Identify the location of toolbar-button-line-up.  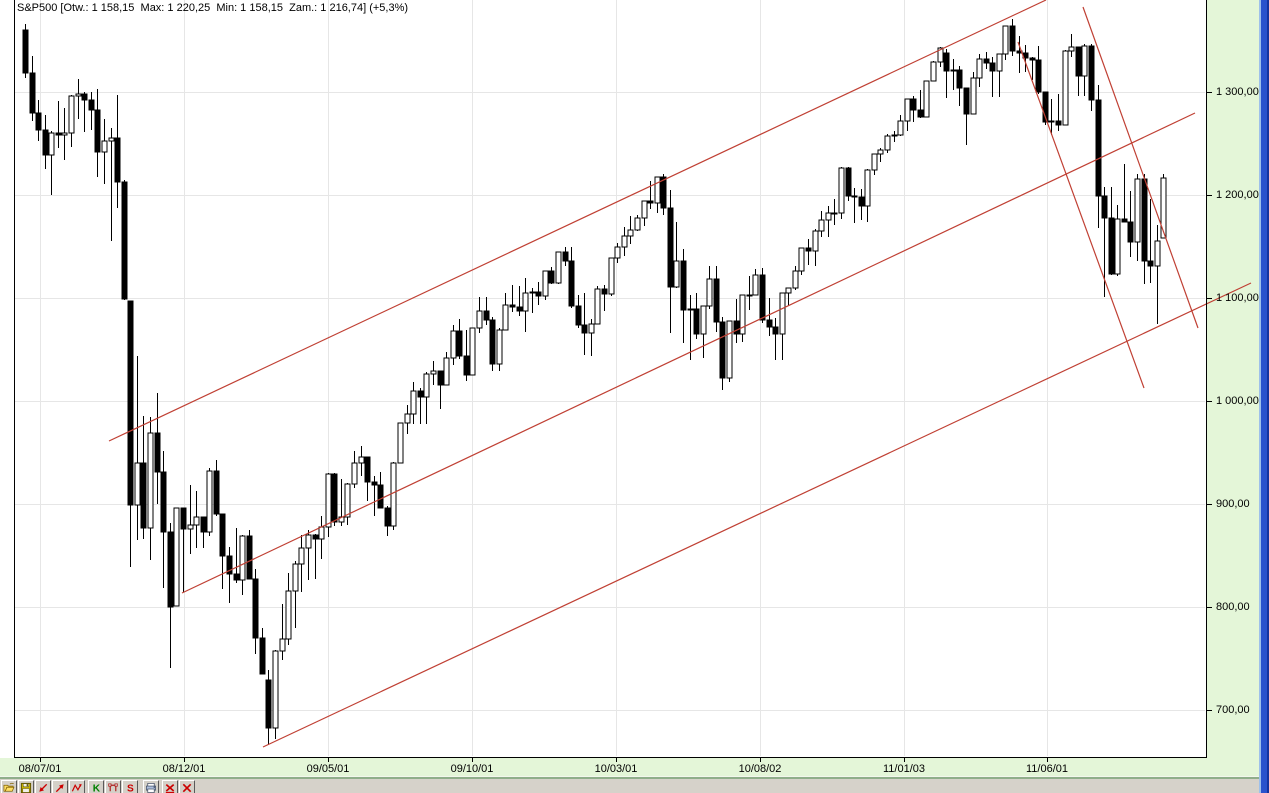
(60, 786).